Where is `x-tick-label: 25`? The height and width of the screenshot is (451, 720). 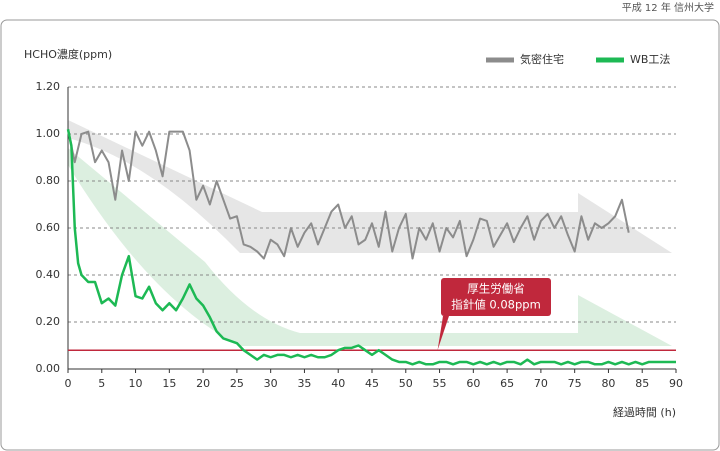 x-tick-label: 25 is located at coordinates (237, 383).